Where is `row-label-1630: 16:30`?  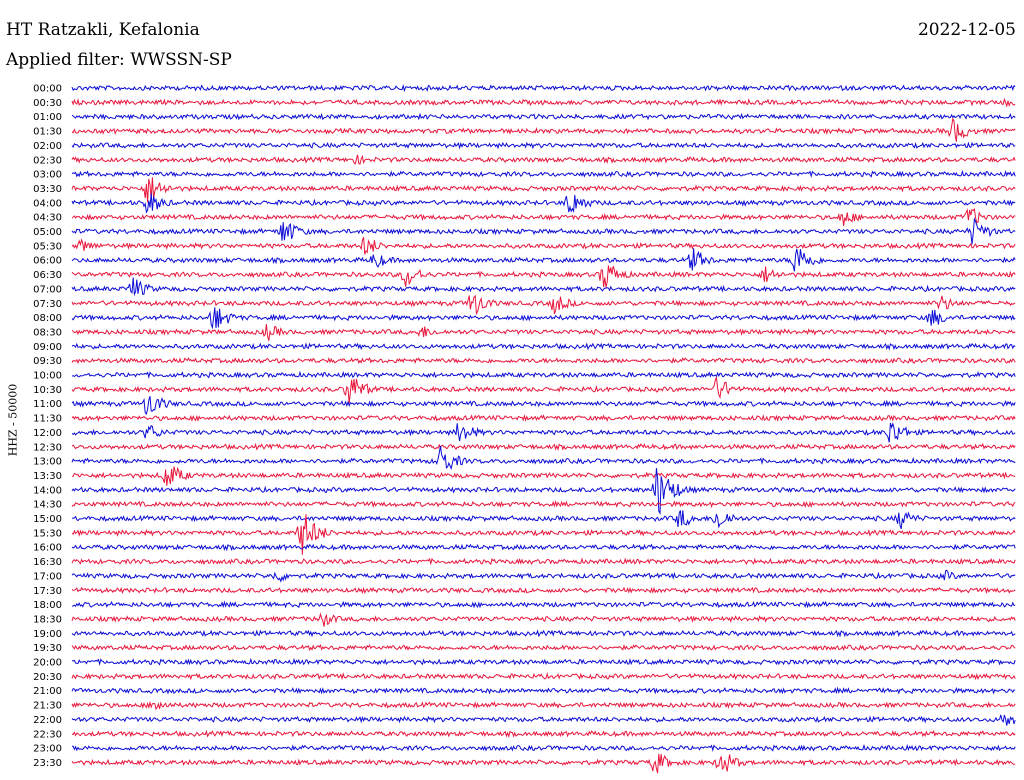
row-label-1630: 16:30 is located at coordinates (47, 562).